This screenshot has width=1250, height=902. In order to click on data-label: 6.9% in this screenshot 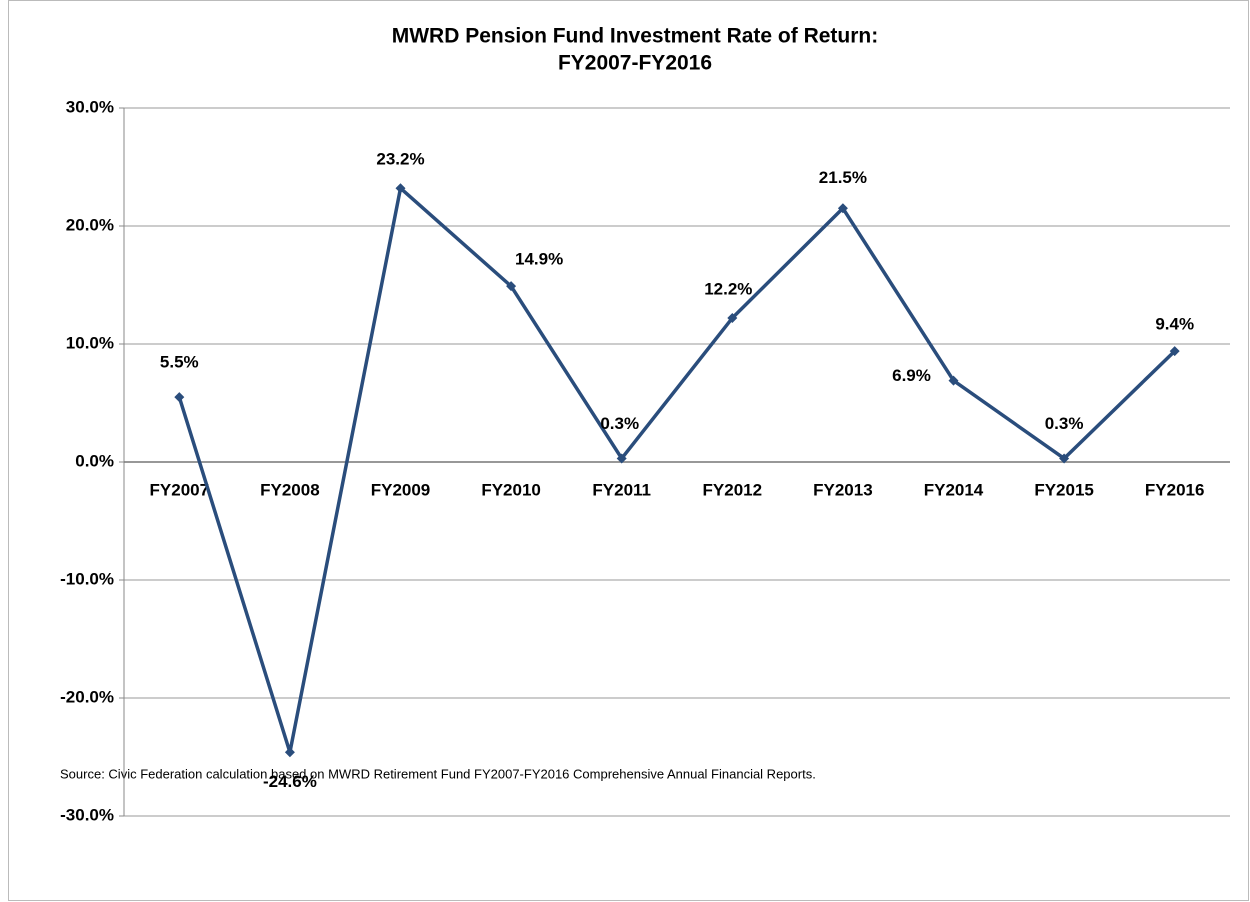, I will do `click(911, 375)`.